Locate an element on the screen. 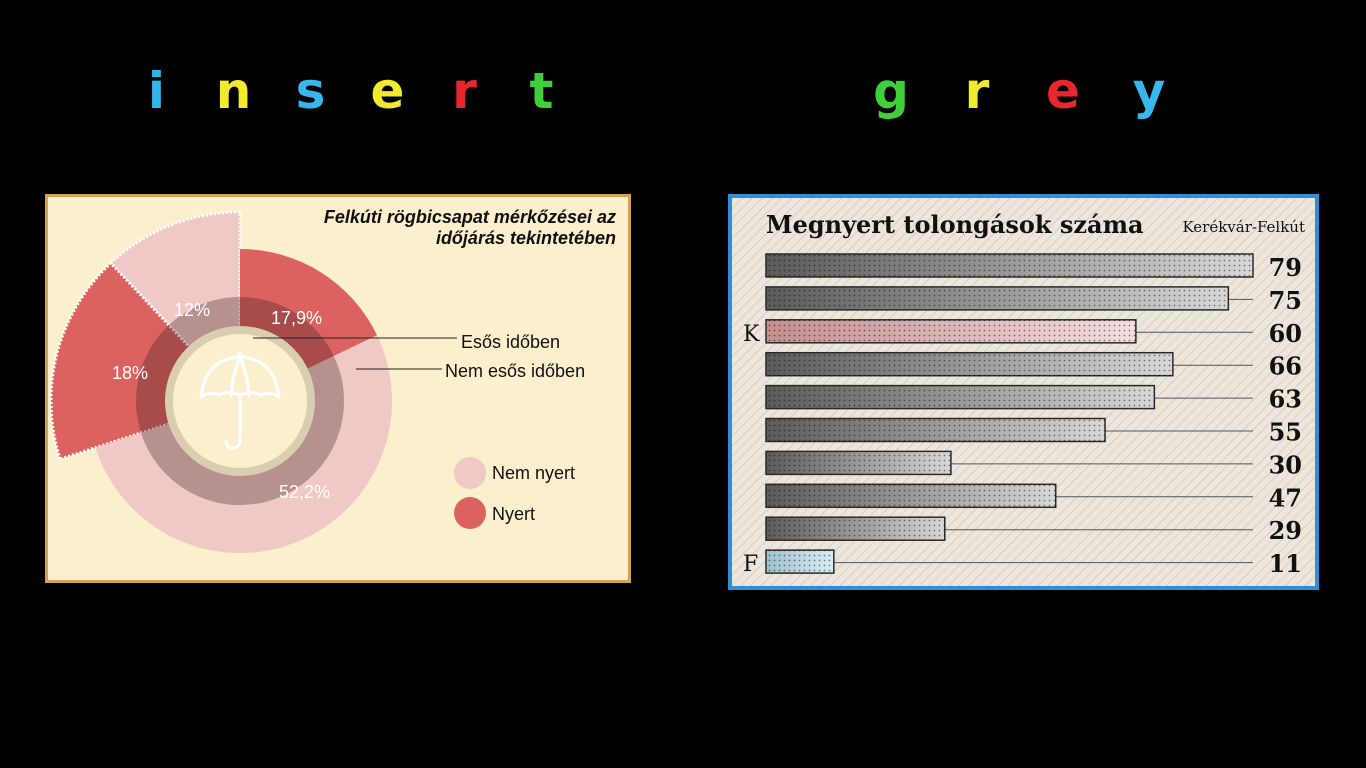  bar-value-label: 55 is located at coordinates (1285, 432).